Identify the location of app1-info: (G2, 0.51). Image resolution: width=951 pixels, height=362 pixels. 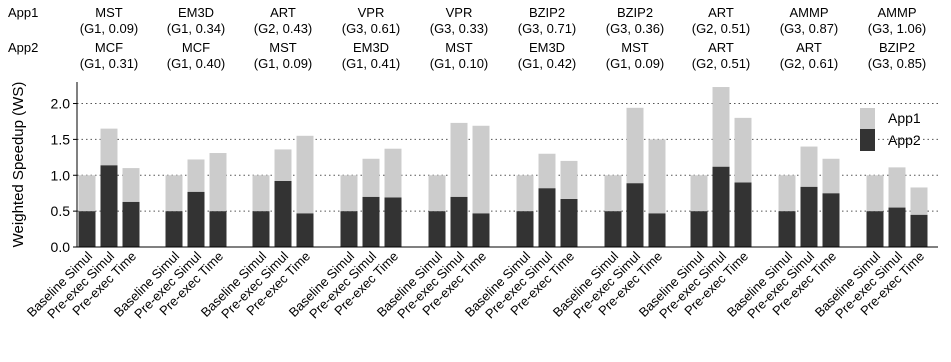
(721, 28).